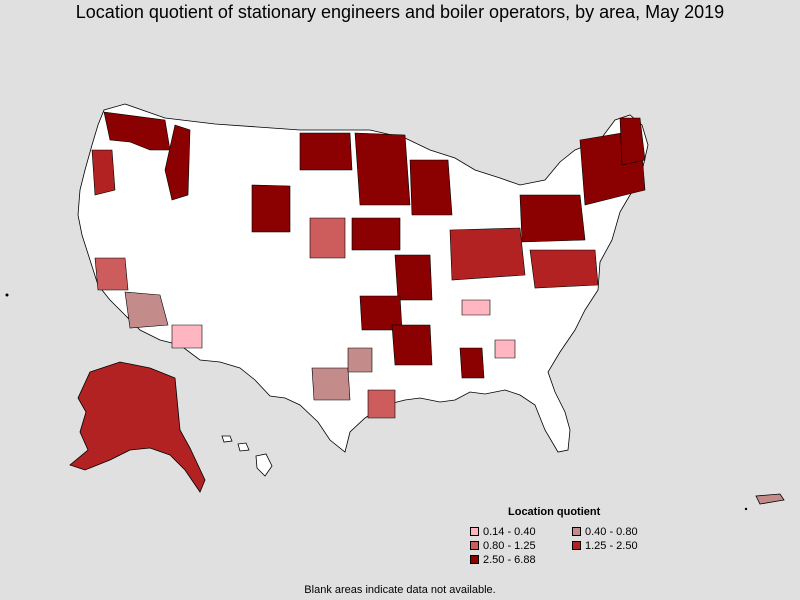  I want to click on region-oregon-coast, so click(103, 172).